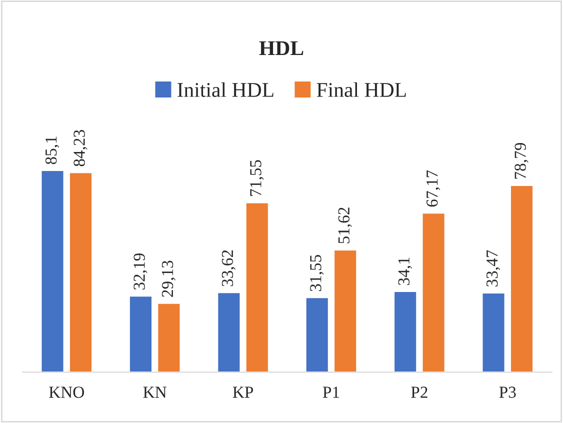  I want to click on data-label: 67,17, so click(433, 188).